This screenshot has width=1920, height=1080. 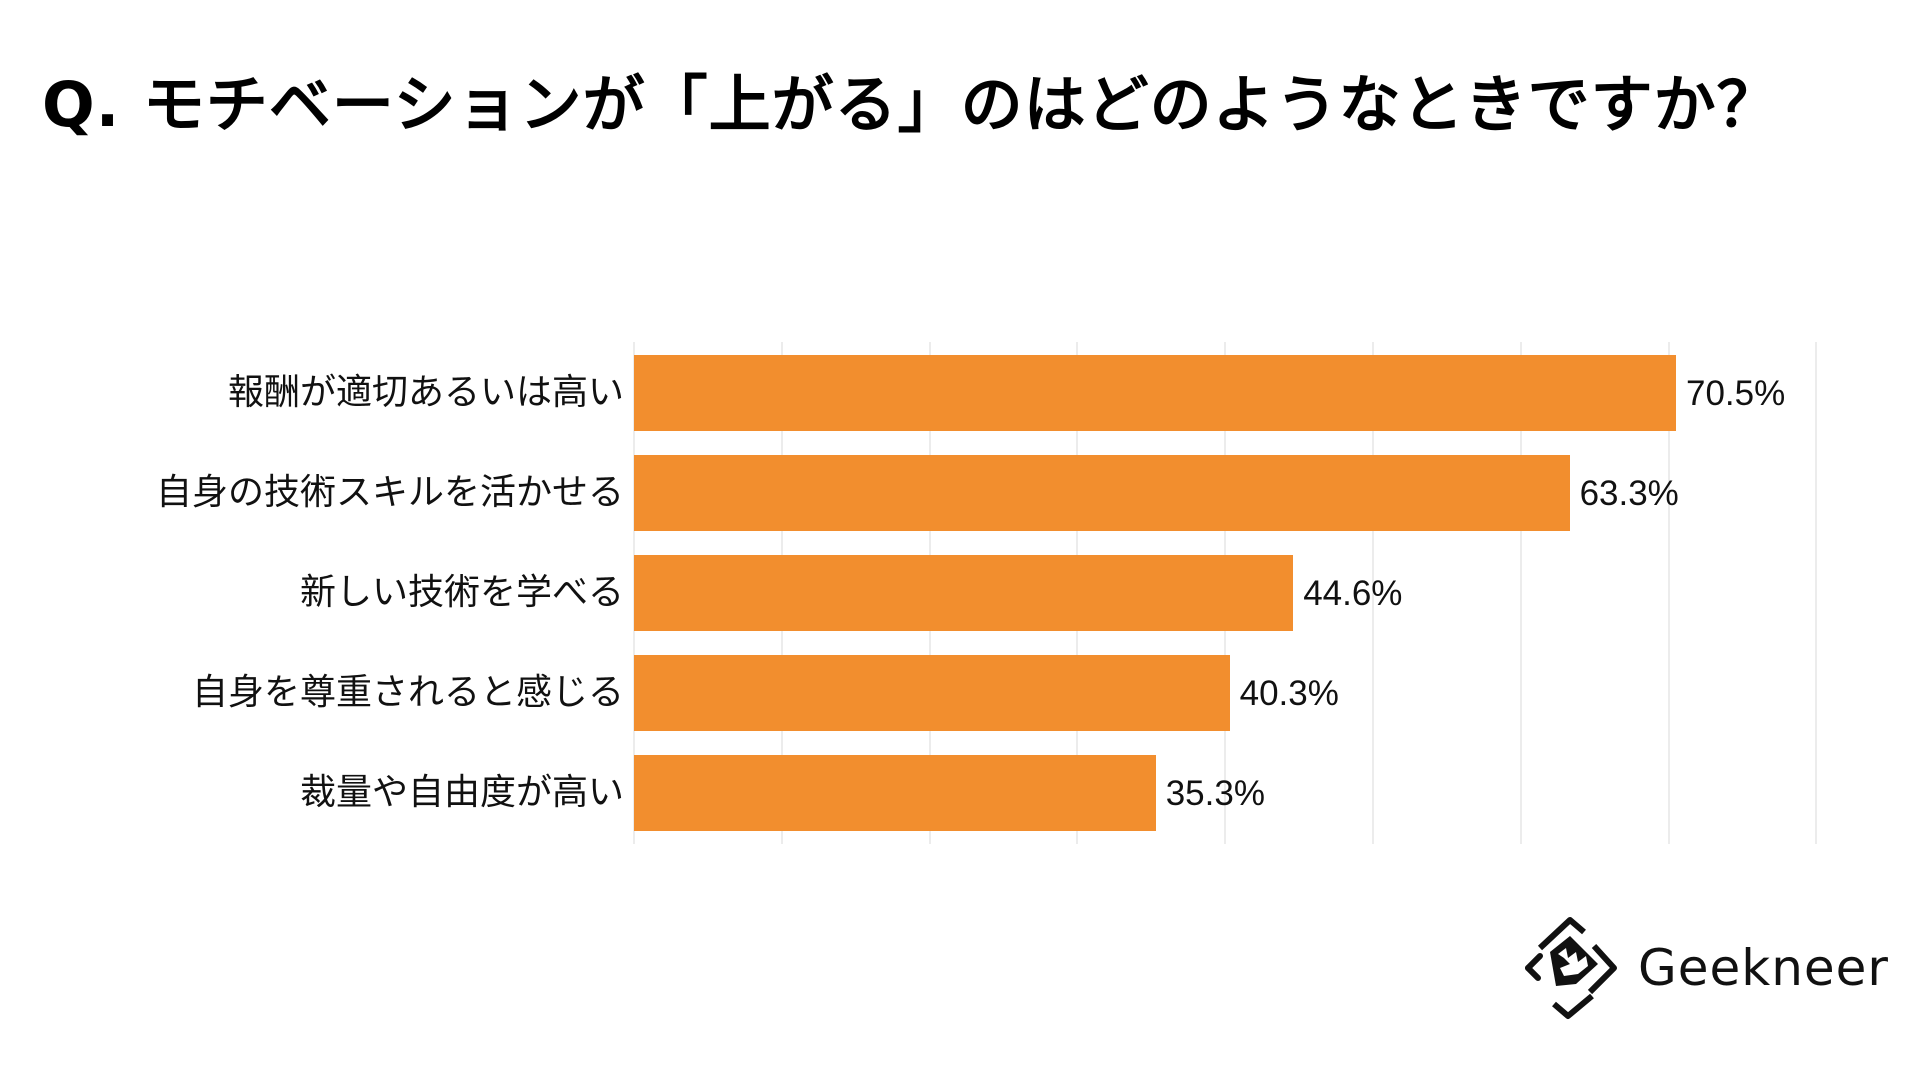 I want to click on value-label: 63.3%, so click(x=1629, y=493).